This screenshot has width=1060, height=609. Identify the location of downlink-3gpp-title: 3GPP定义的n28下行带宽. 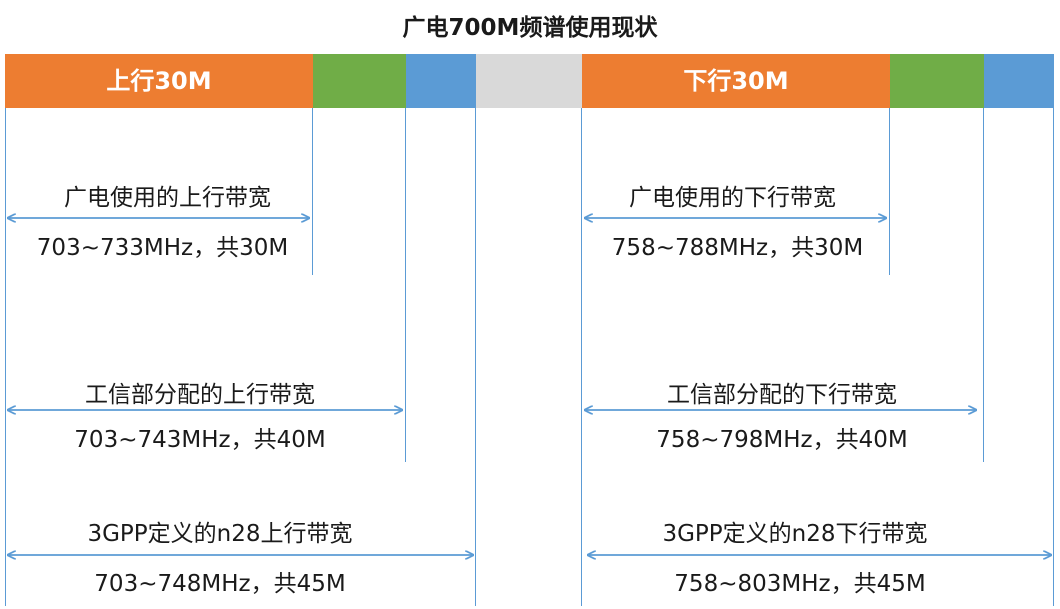
(795, 534).